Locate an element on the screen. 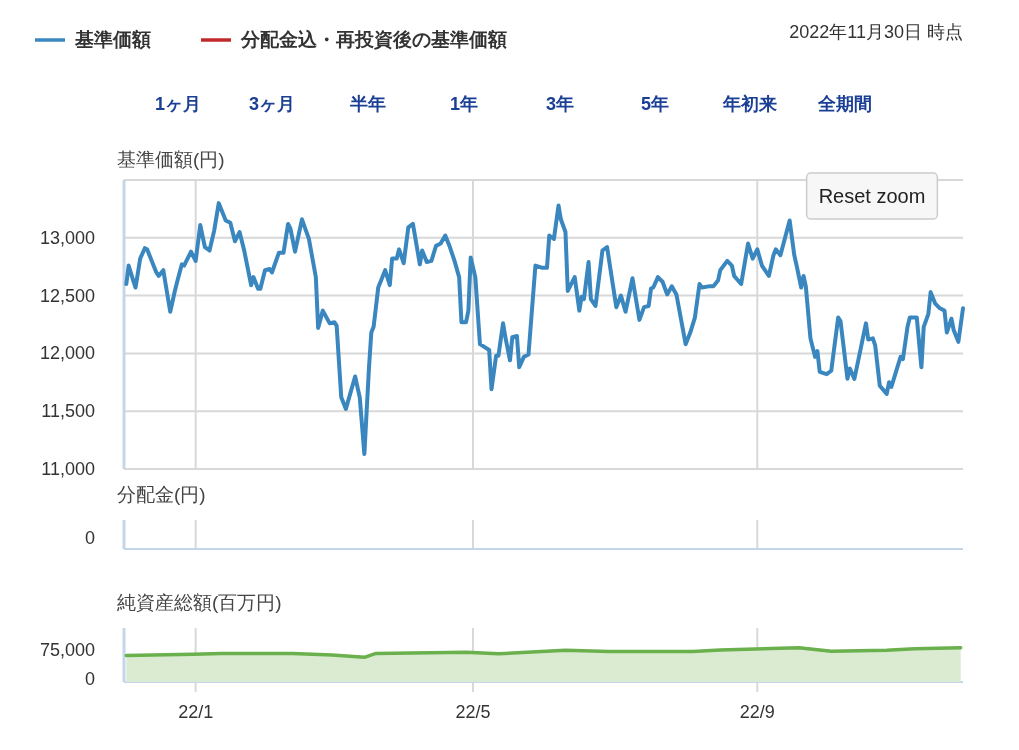 Image resolution: width=1019 pixels, height=750 pixels. x-tick-label: 22/5 is located at coordinates (473, 712).